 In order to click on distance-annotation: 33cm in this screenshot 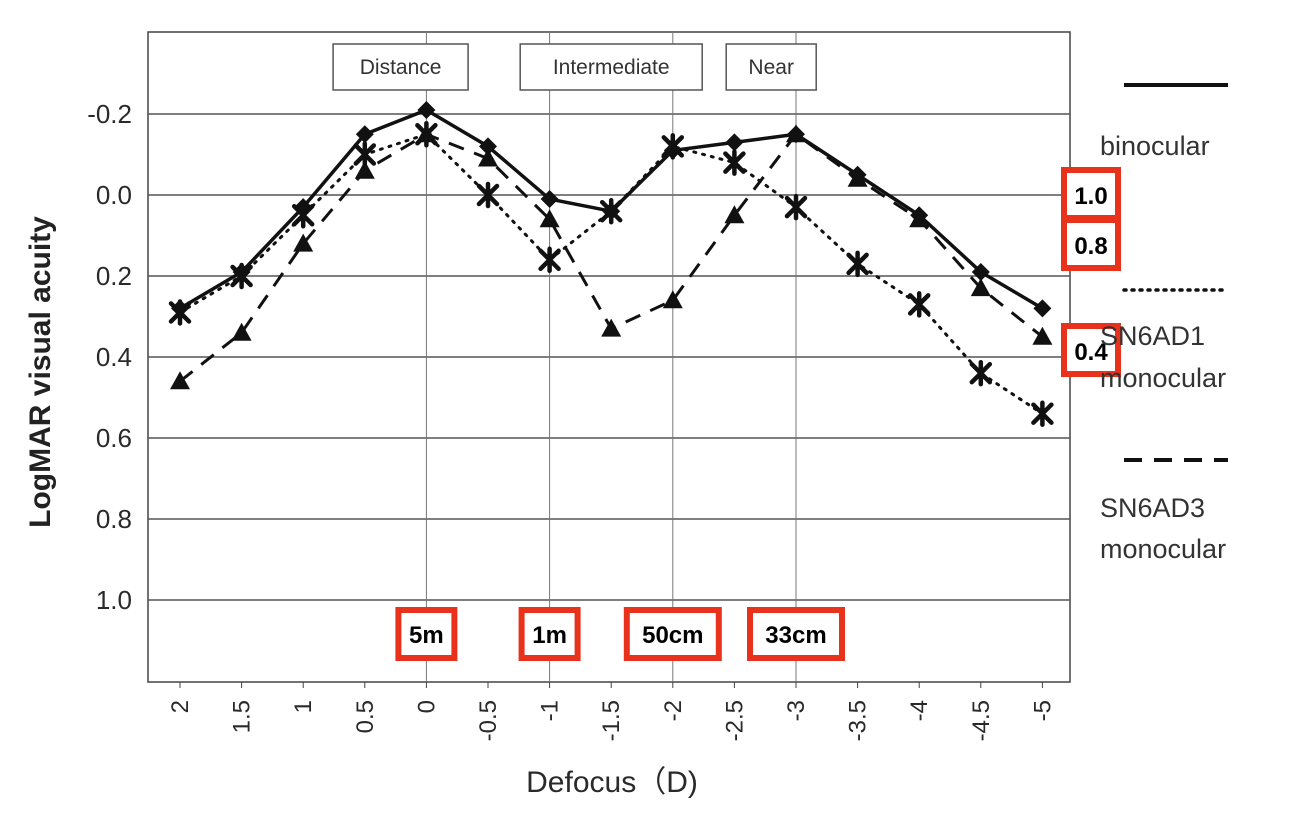, I will do `click(795, 635)`.